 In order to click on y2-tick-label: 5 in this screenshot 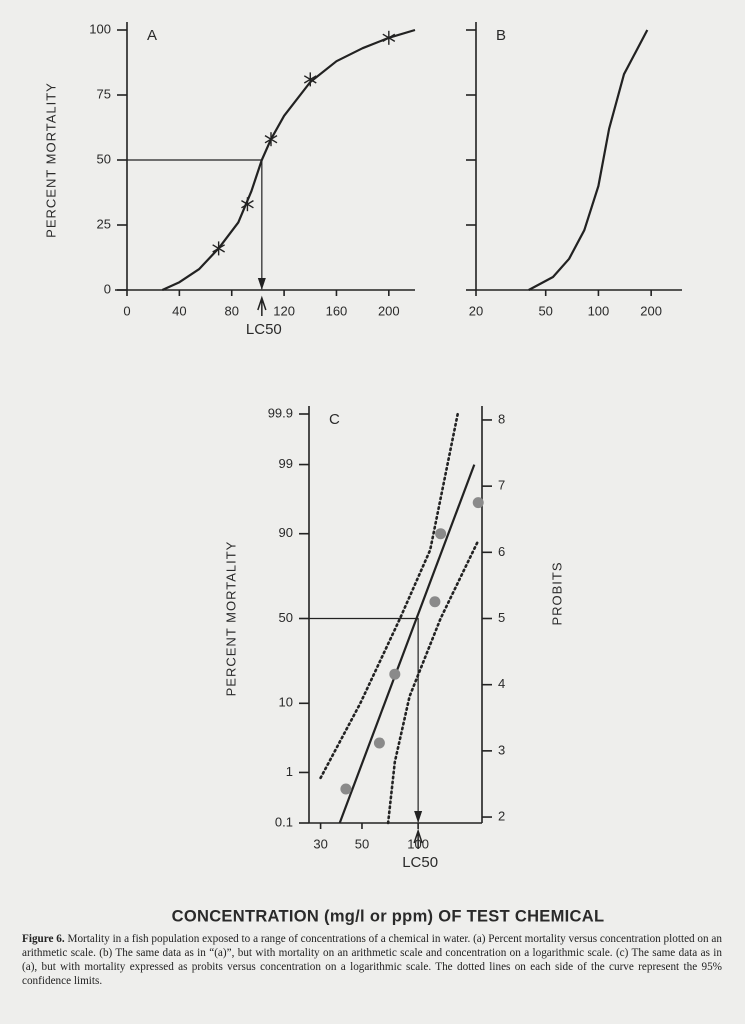, I will do `click(501, 617)`.